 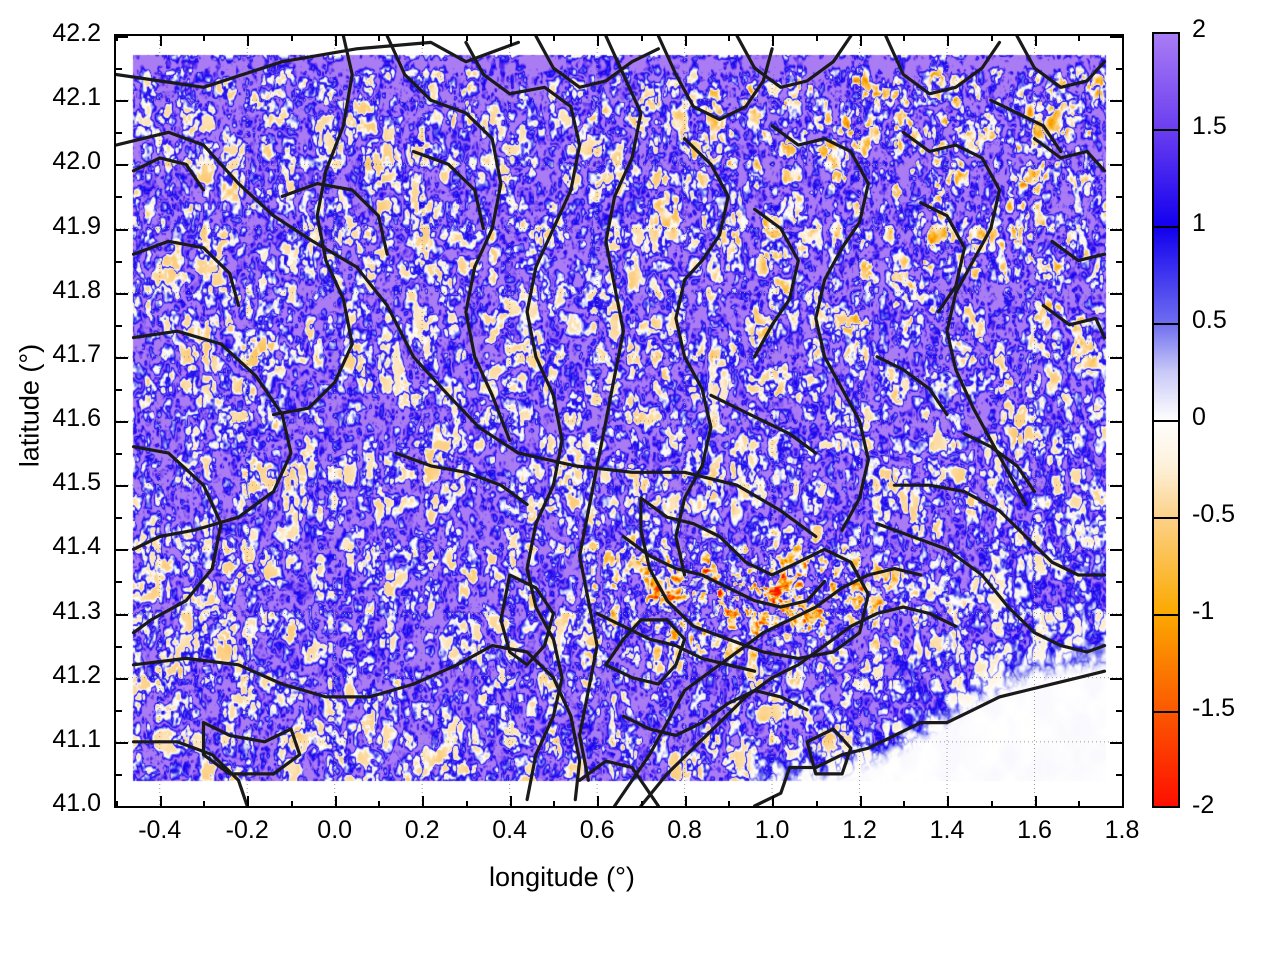 I want to click on y-tick-label: 41.4, so click(x=76, y=546).